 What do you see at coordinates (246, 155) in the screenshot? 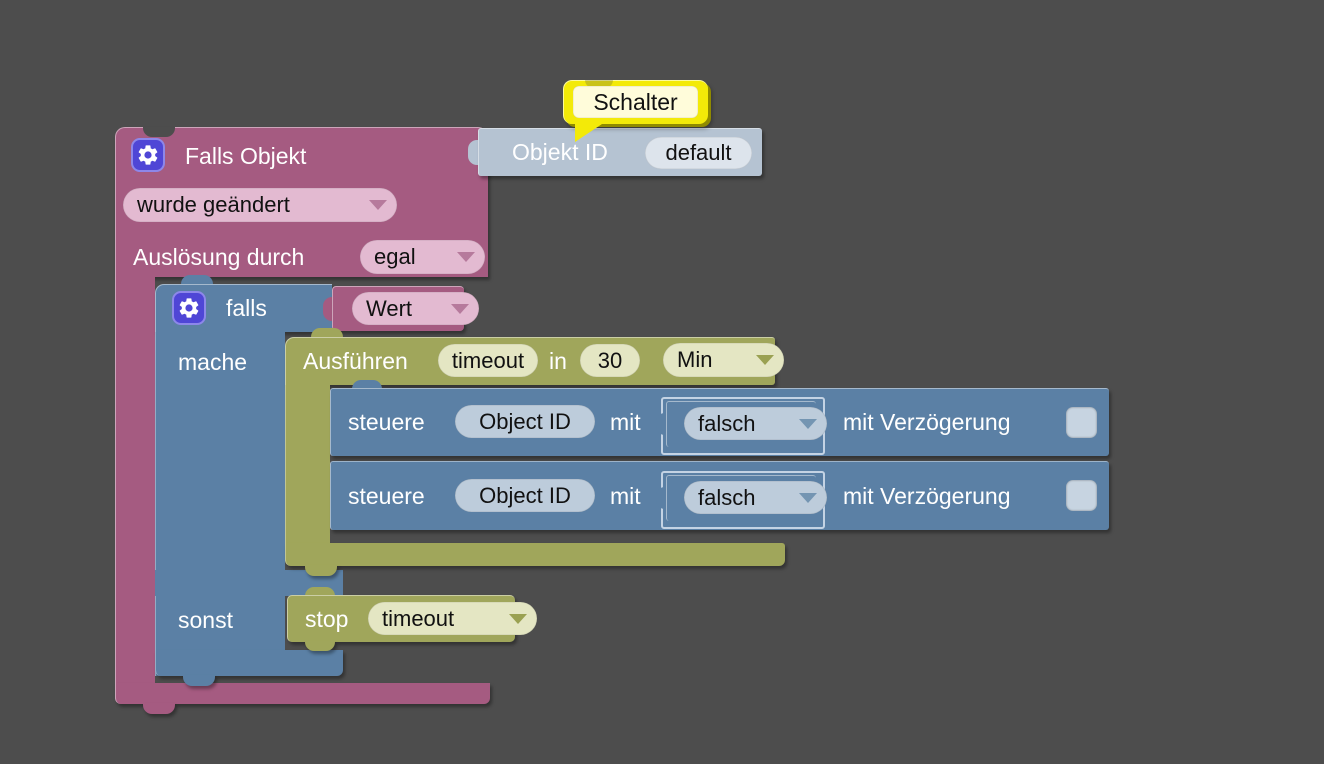
I see `trigger-title: Falls Objekt` at bounding box center [246, 155].